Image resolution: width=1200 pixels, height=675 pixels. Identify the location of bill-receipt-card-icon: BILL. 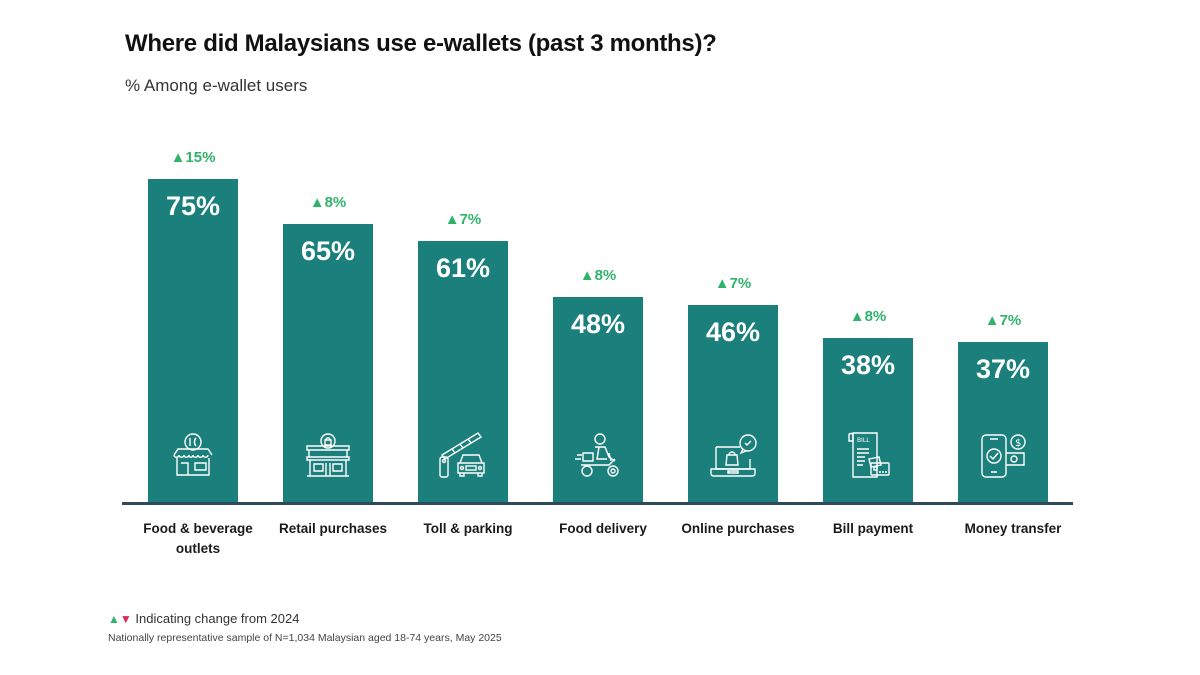
(869, 455).